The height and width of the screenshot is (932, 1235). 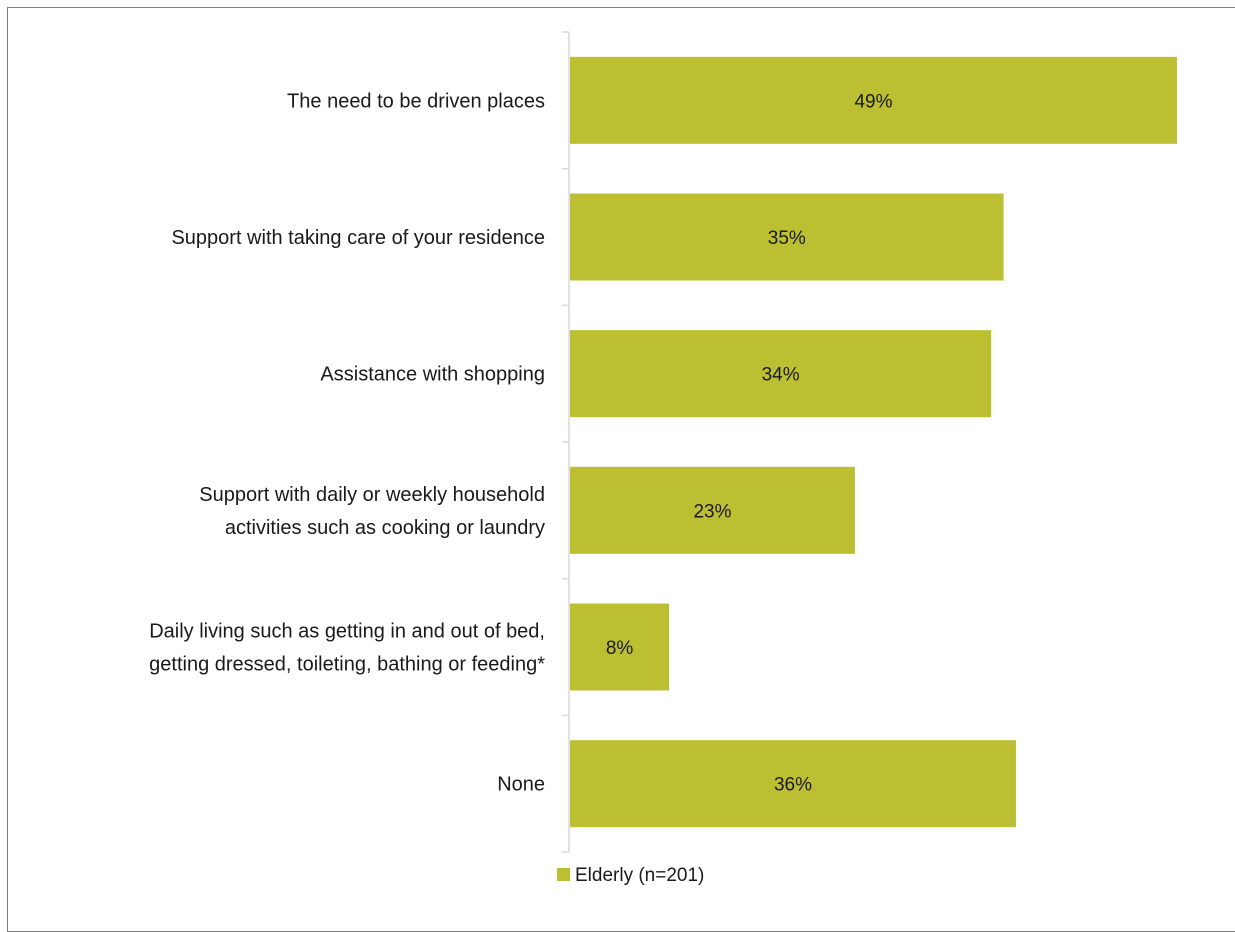 What do you see at coordinates (712, 511) in the screenshot?
I see `bar-value-label: 23%` at bounding box center [712, 511].